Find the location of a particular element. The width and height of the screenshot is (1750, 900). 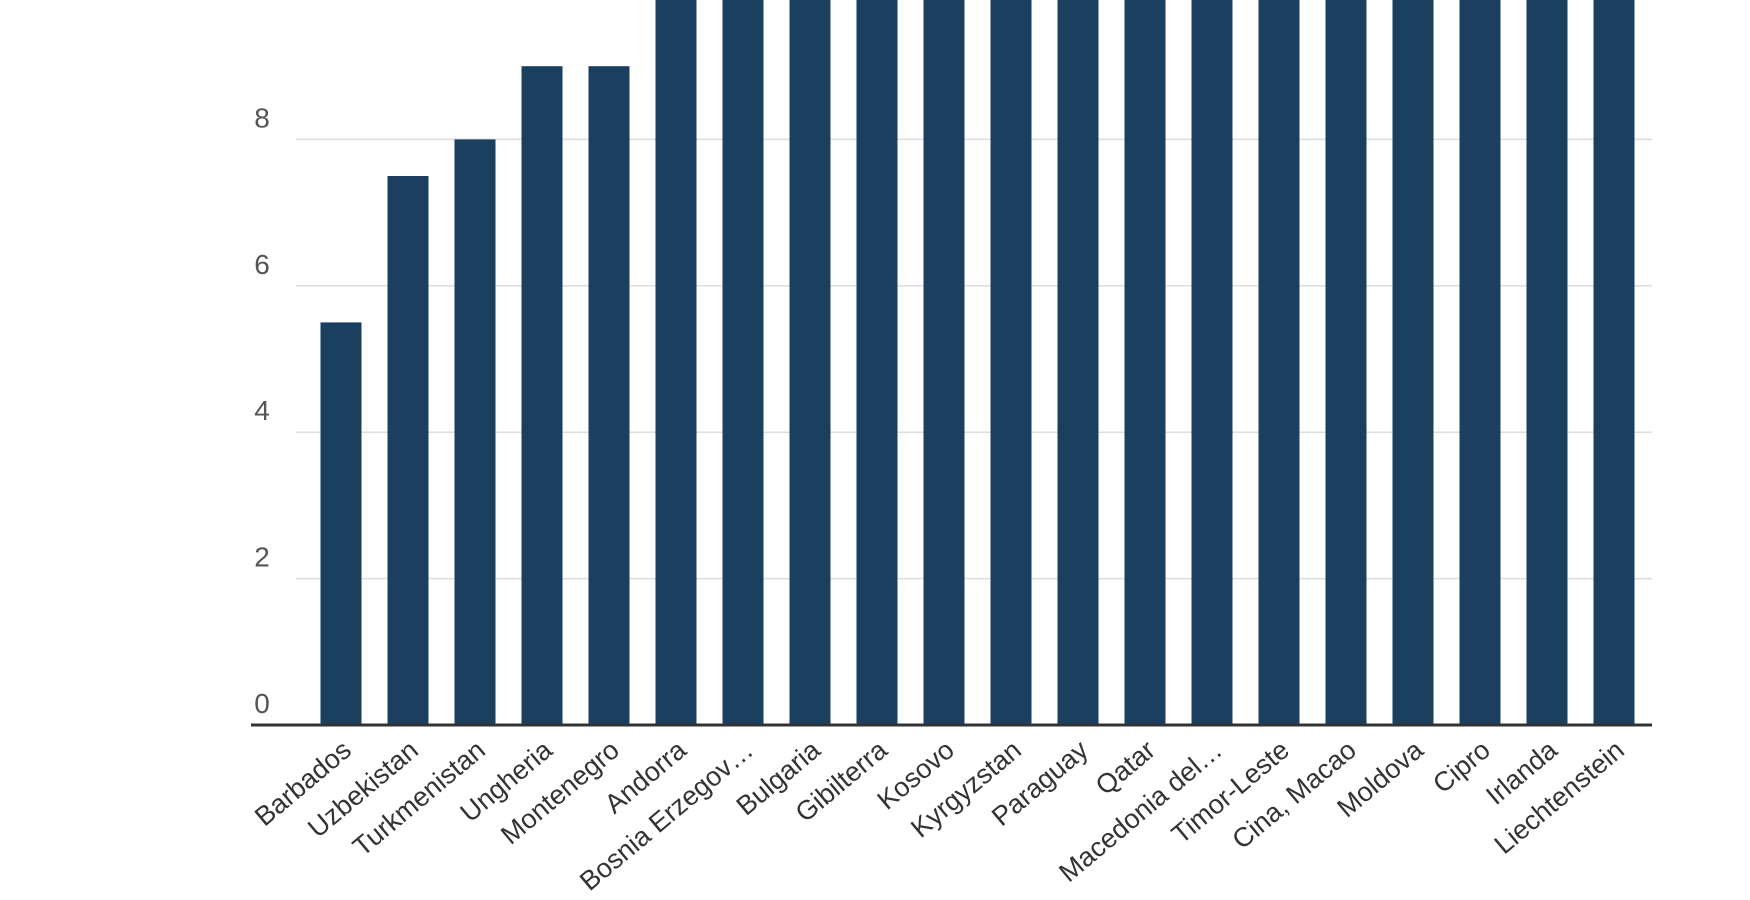

y-tick-label: 4 is located at coordinates (262, 410).